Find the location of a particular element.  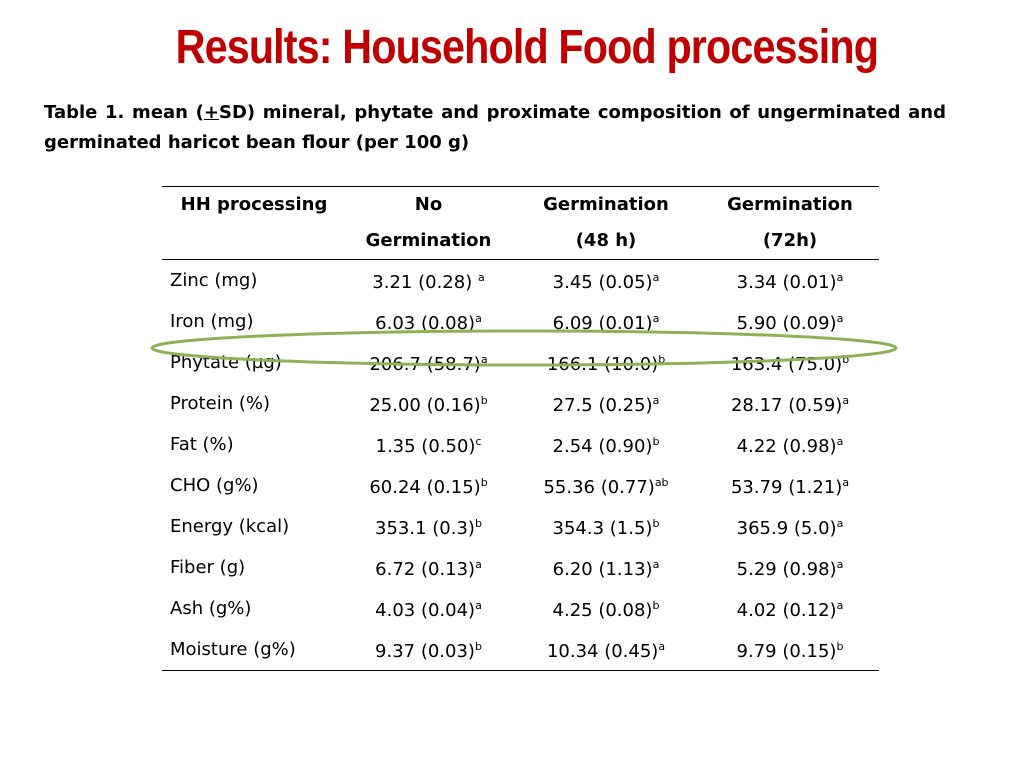

table-cell: 206.7 (58.7)a is located at coordinates (428, 362).